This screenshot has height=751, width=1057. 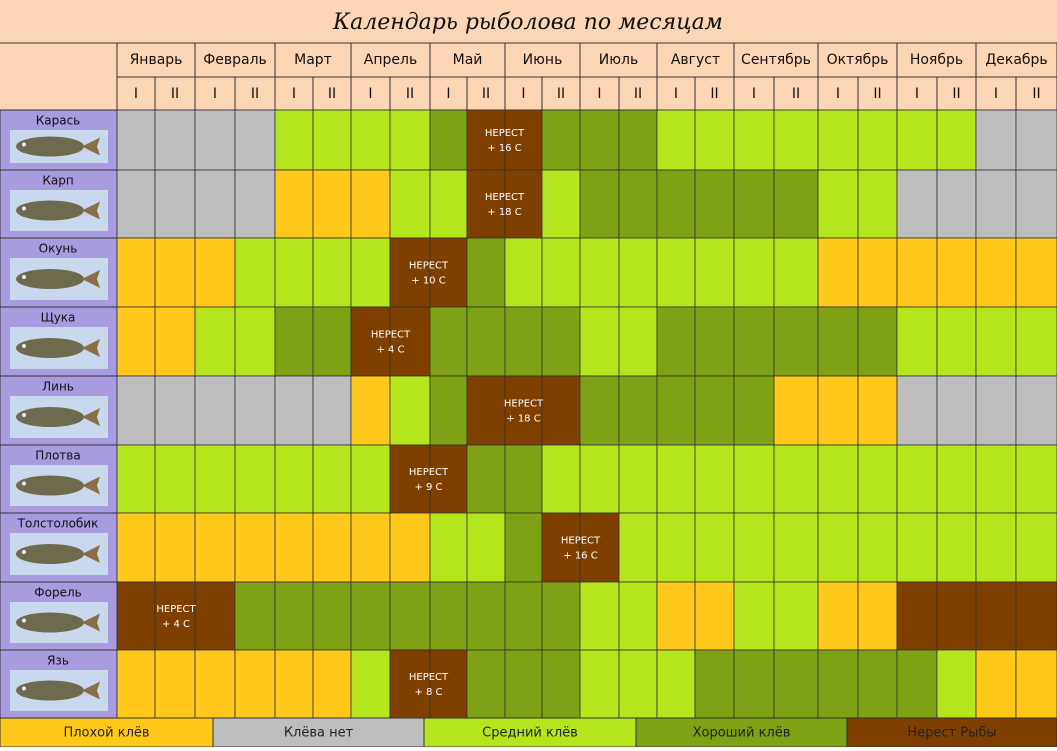 I want to click on month: Июль, so click(x=618, y=60).